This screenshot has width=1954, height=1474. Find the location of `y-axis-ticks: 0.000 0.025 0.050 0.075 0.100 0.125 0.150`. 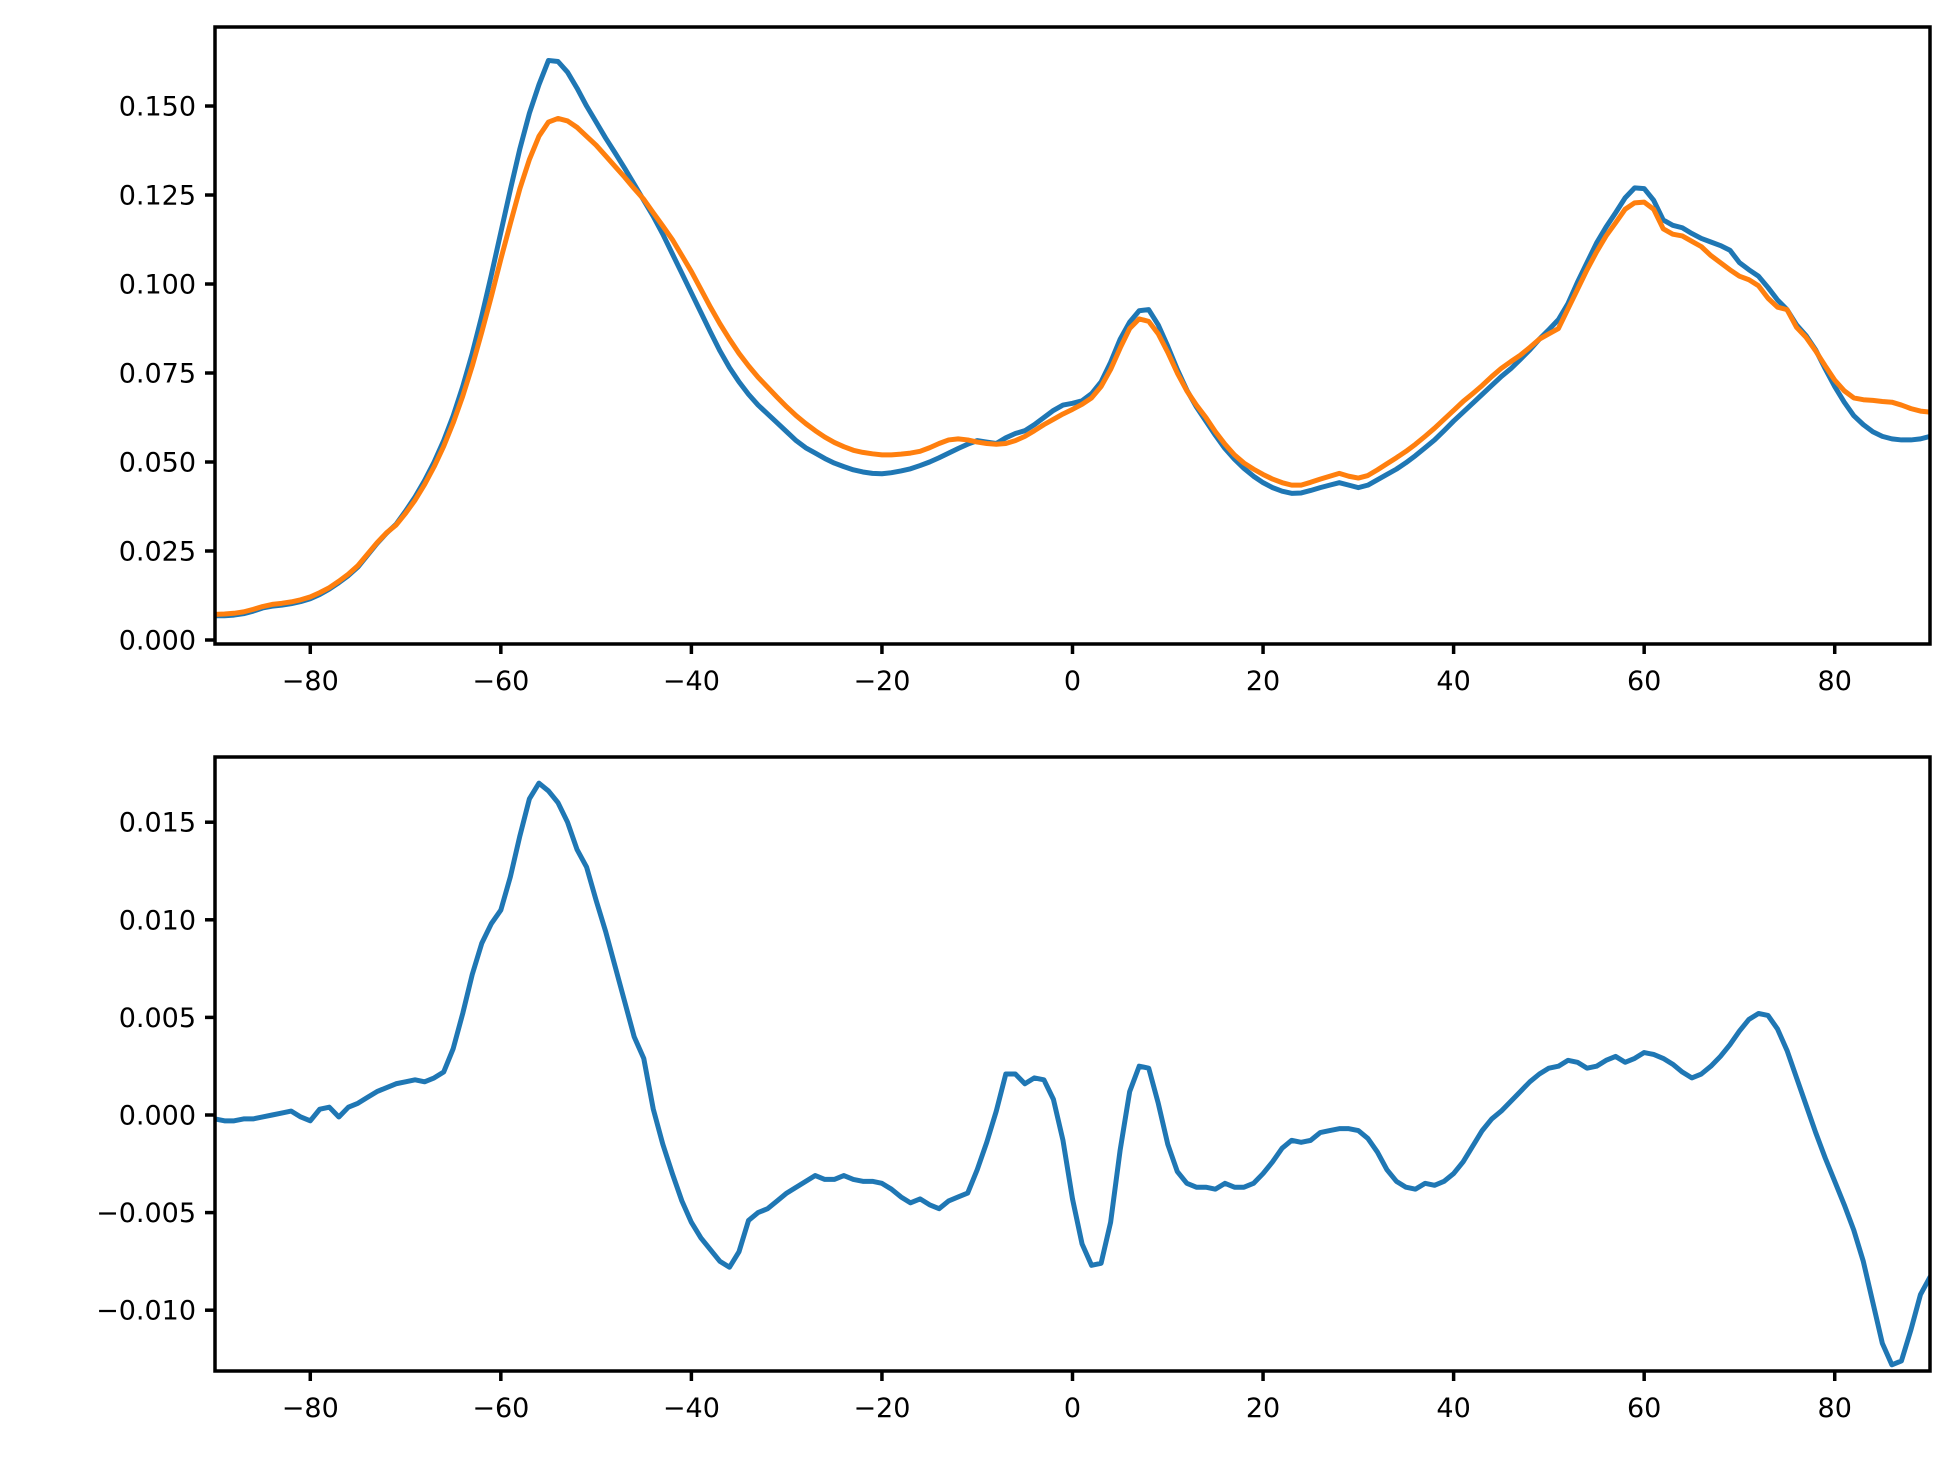

y-axis-ticks: 0.000 0.025 0.050 0.075 0.100 0.125 0.150 is located at coordinates (167, 374).